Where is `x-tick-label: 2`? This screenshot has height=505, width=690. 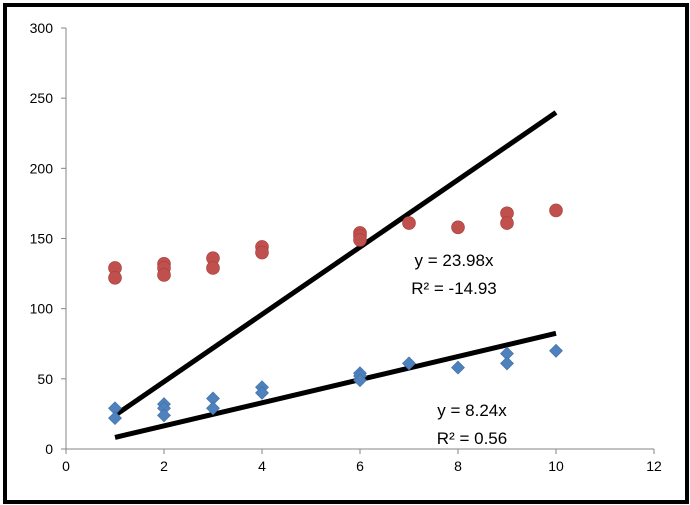 x-tick-label: 2 is located at coordinates (164, 466).